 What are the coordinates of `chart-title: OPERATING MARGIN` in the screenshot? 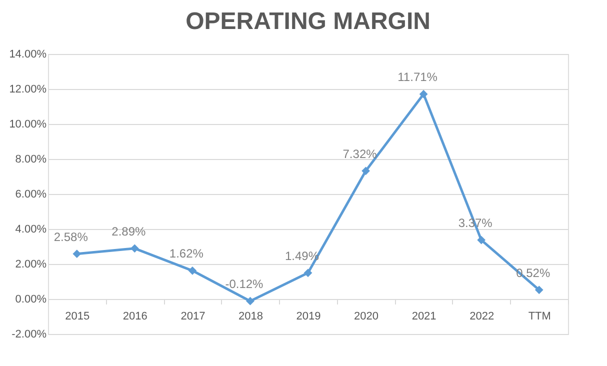 It's located at (308, 21).